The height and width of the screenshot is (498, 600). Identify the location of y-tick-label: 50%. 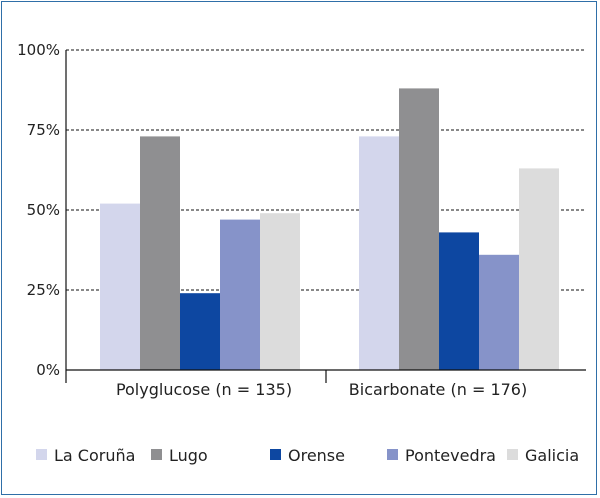
(43, 210).